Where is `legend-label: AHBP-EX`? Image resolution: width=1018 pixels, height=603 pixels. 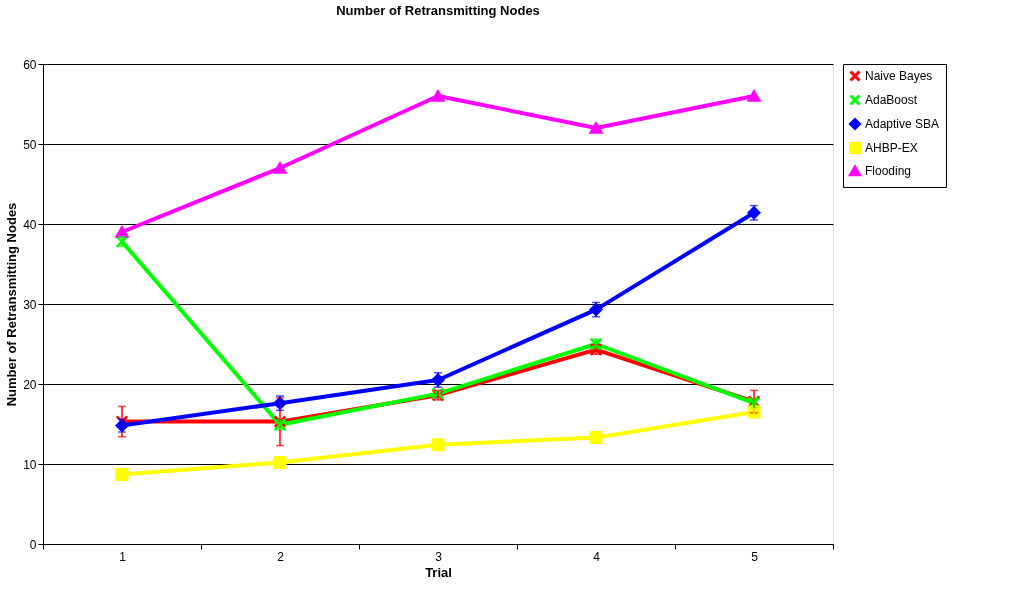
legend-label: AHBP-EX is located at coordinates (891, 148).